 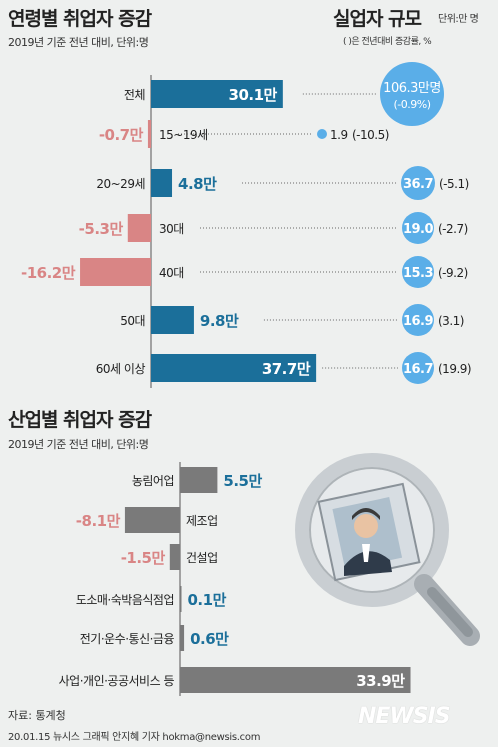 I want to click on unemp-value-label-2: 36.7, so click(x=418, y=184).